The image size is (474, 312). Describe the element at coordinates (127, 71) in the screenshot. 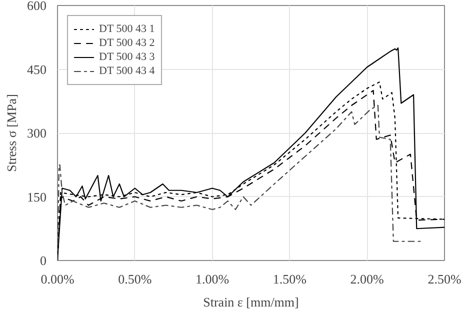

I see `legend-label: DT 500 43 4` at that location.